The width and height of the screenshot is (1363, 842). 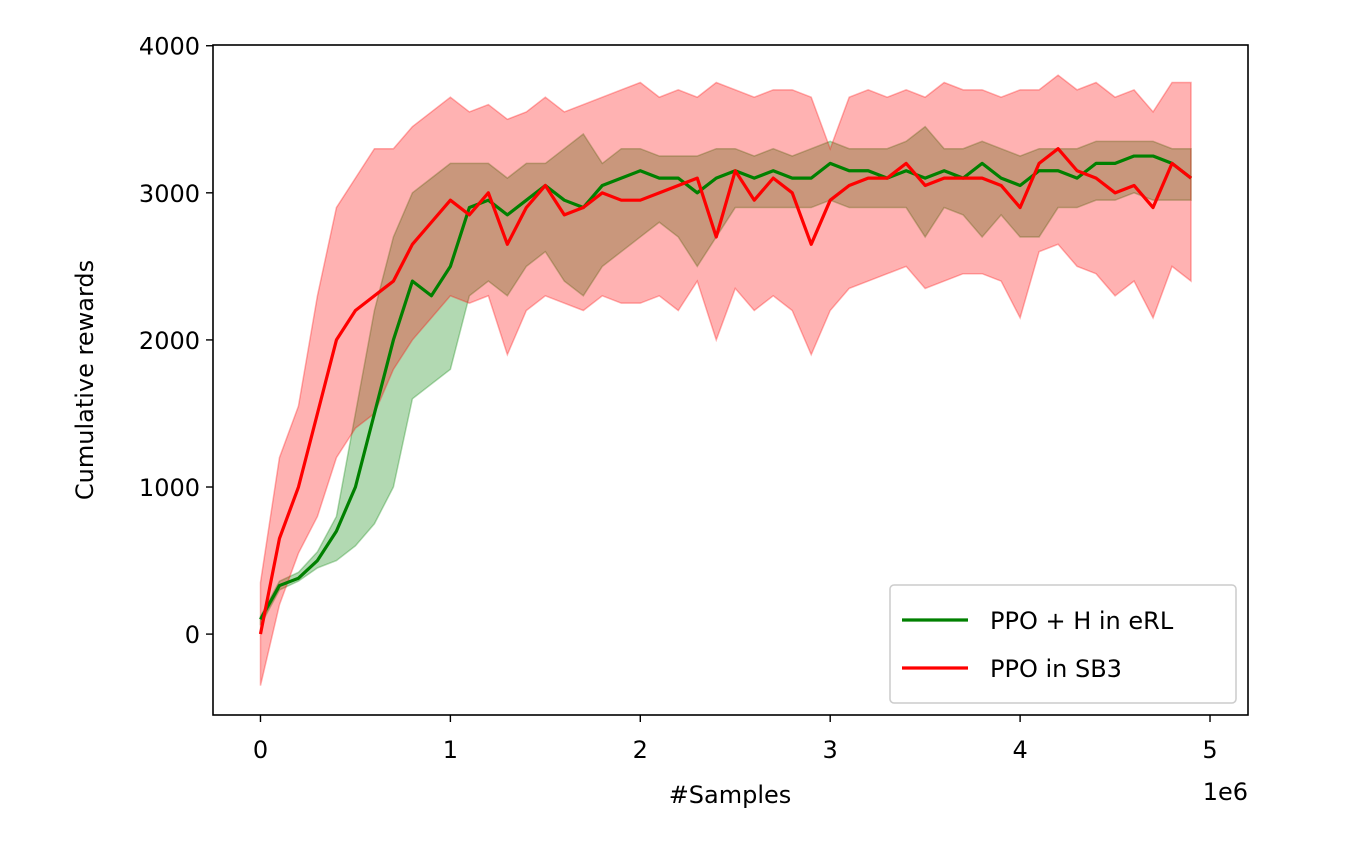 What do you see at coordinates (1225, 792) in the screenshot?
I see `x-offset-label: 1e6` at bounding box center [1225, 792].